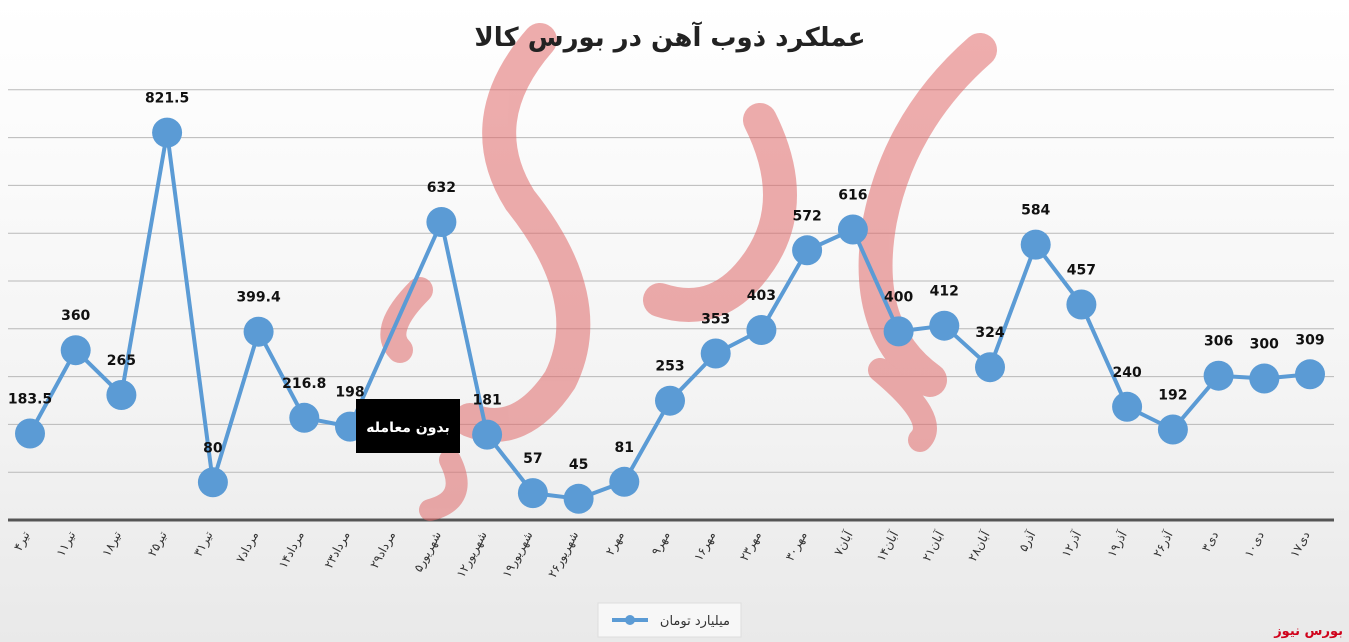 This screenshot has height=642, width=1349. I want to click on data-label: 457, so click(1081, 271).